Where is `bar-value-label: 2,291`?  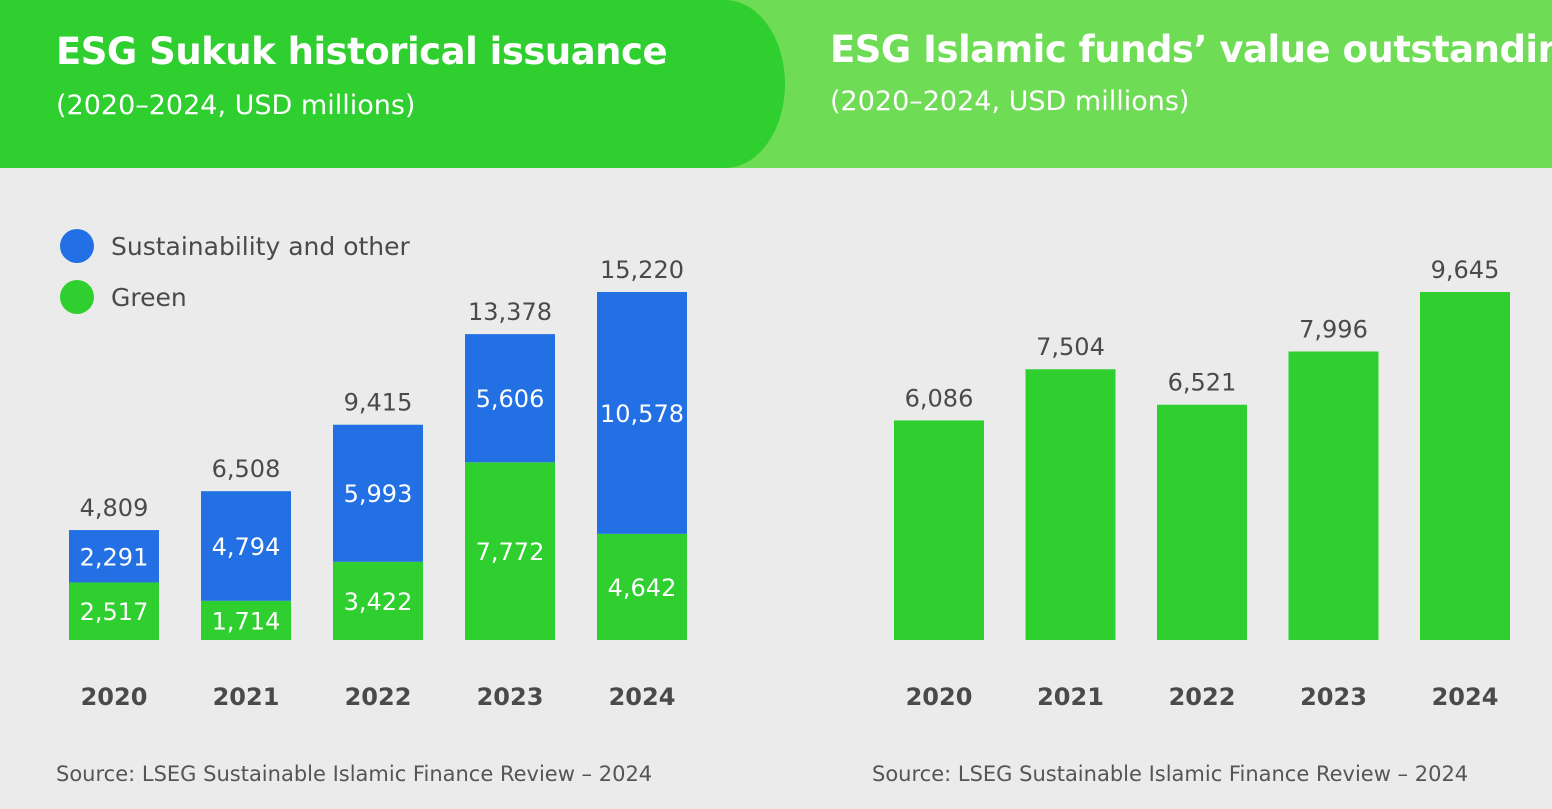 bar-value-label: 2,291 is located at coordinates (114, 557).